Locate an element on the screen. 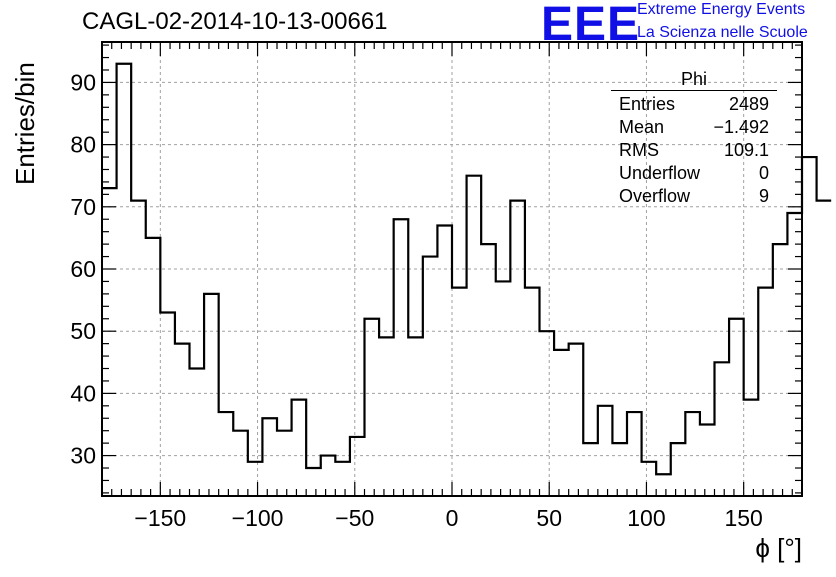 The image size is (836, 577). stats-value: 0 is located at coordinates (763, 173).